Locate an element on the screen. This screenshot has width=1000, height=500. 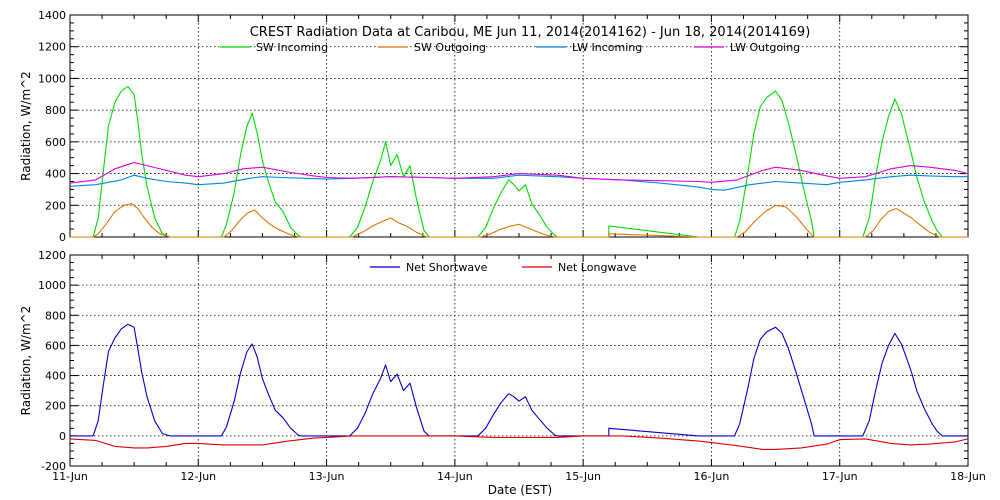
top-y-axis-label: Radiation, W/m^2 is located at coordinates (26, 126).